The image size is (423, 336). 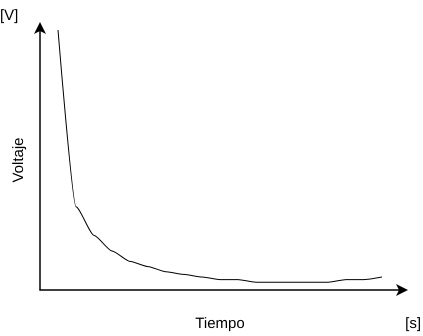 What do you see at coordinates (18, 160) in the screenshot?
I see `y-axis-title: Voltaje` at bounding box center [18, 160].